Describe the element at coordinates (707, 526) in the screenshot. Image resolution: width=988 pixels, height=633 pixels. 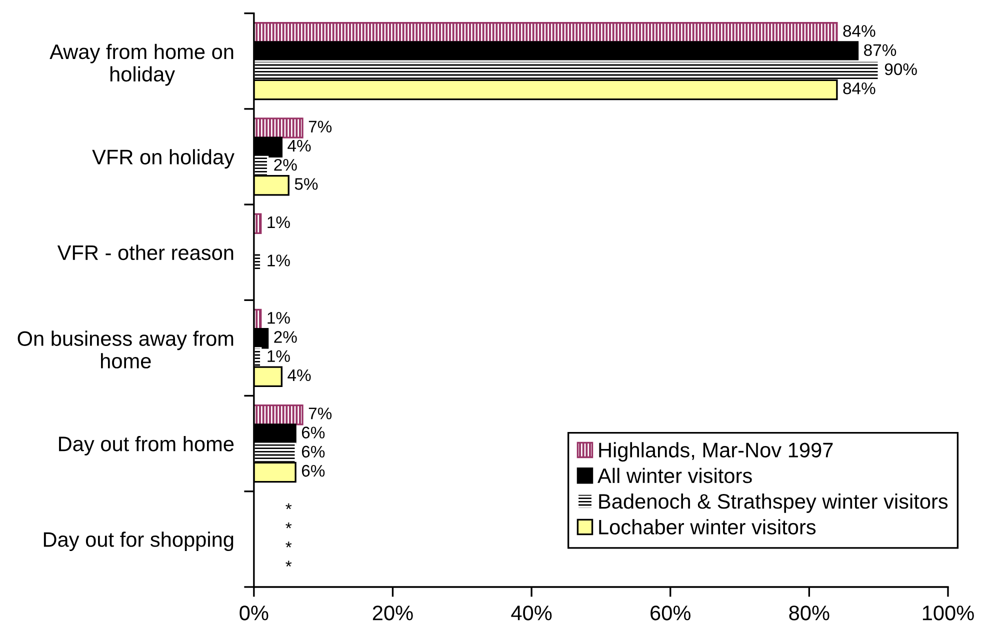
I see `legend-label: Lochaber winter visitors` at that location.